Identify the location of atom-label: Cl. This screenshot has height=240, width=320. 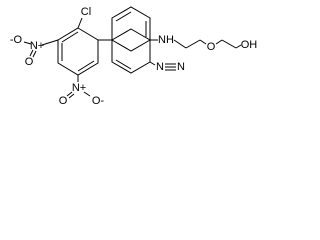
(86, 12).